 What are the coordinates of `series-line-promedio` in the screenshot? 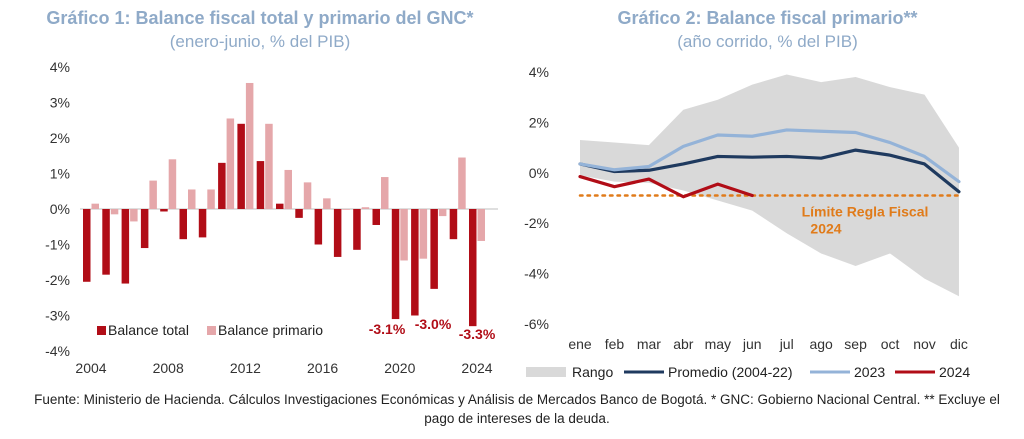 It's located at (769, 171).